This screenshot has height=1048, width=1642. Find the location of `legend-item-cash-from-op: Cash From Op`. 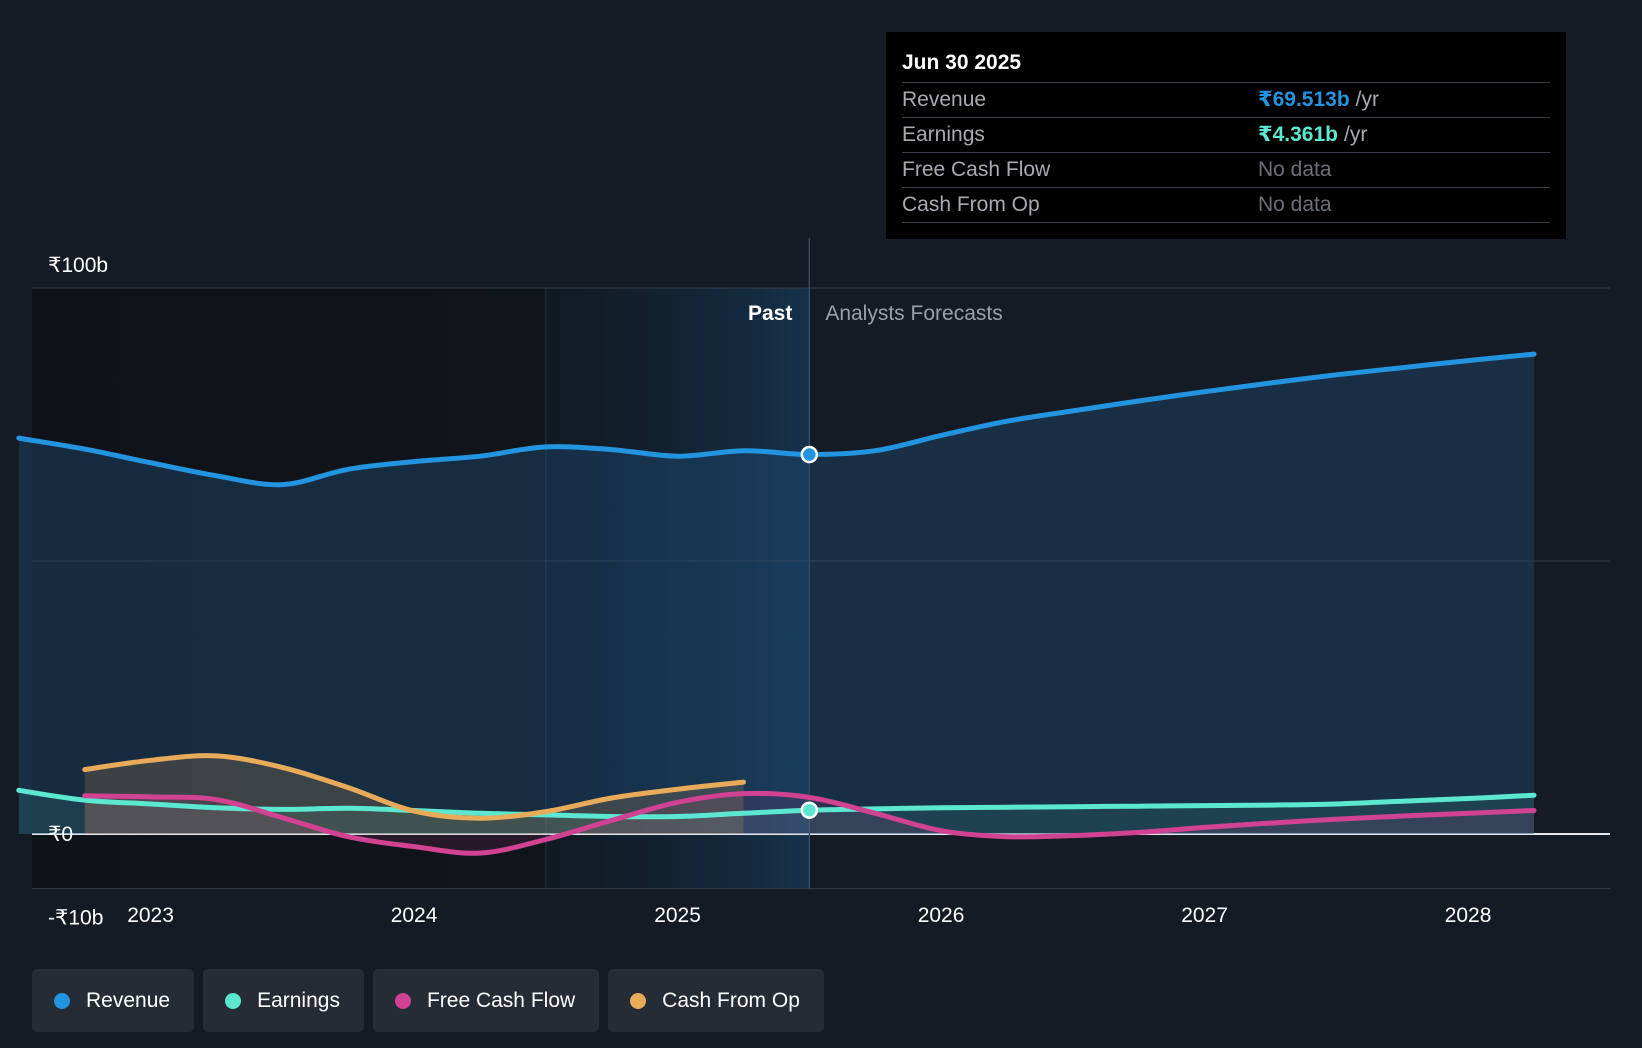

legend-item-cash-from-op: Cash From Op is located at coordinates (716, 1000).